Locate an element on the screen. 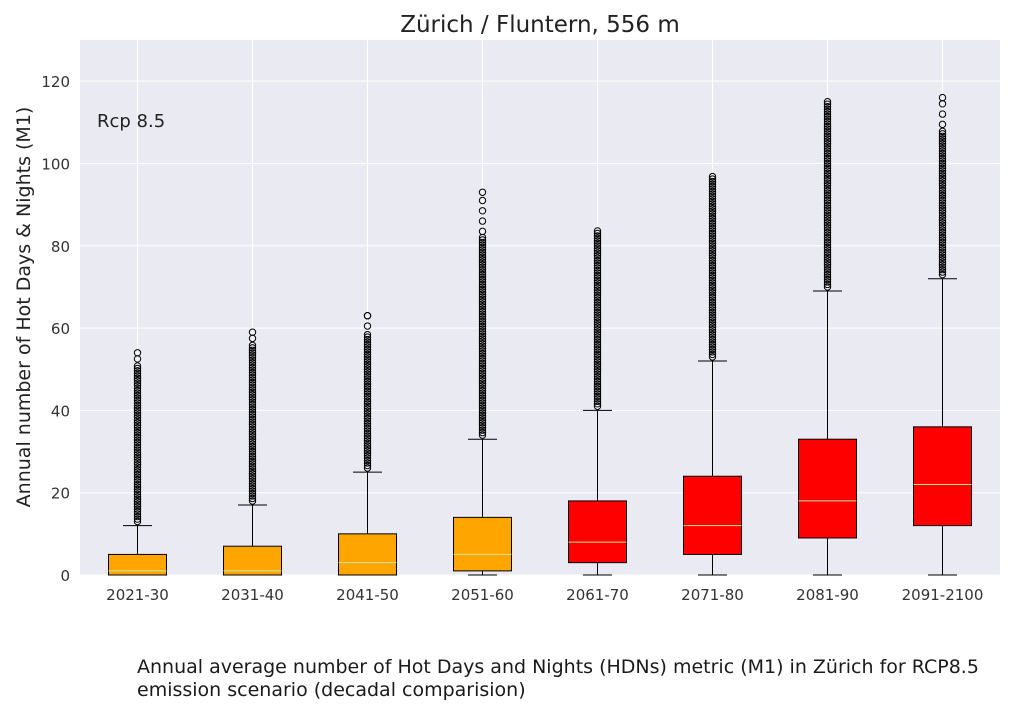 The width and height of the screenshot is (1019, 716). box is located at coordinates (482, 544).